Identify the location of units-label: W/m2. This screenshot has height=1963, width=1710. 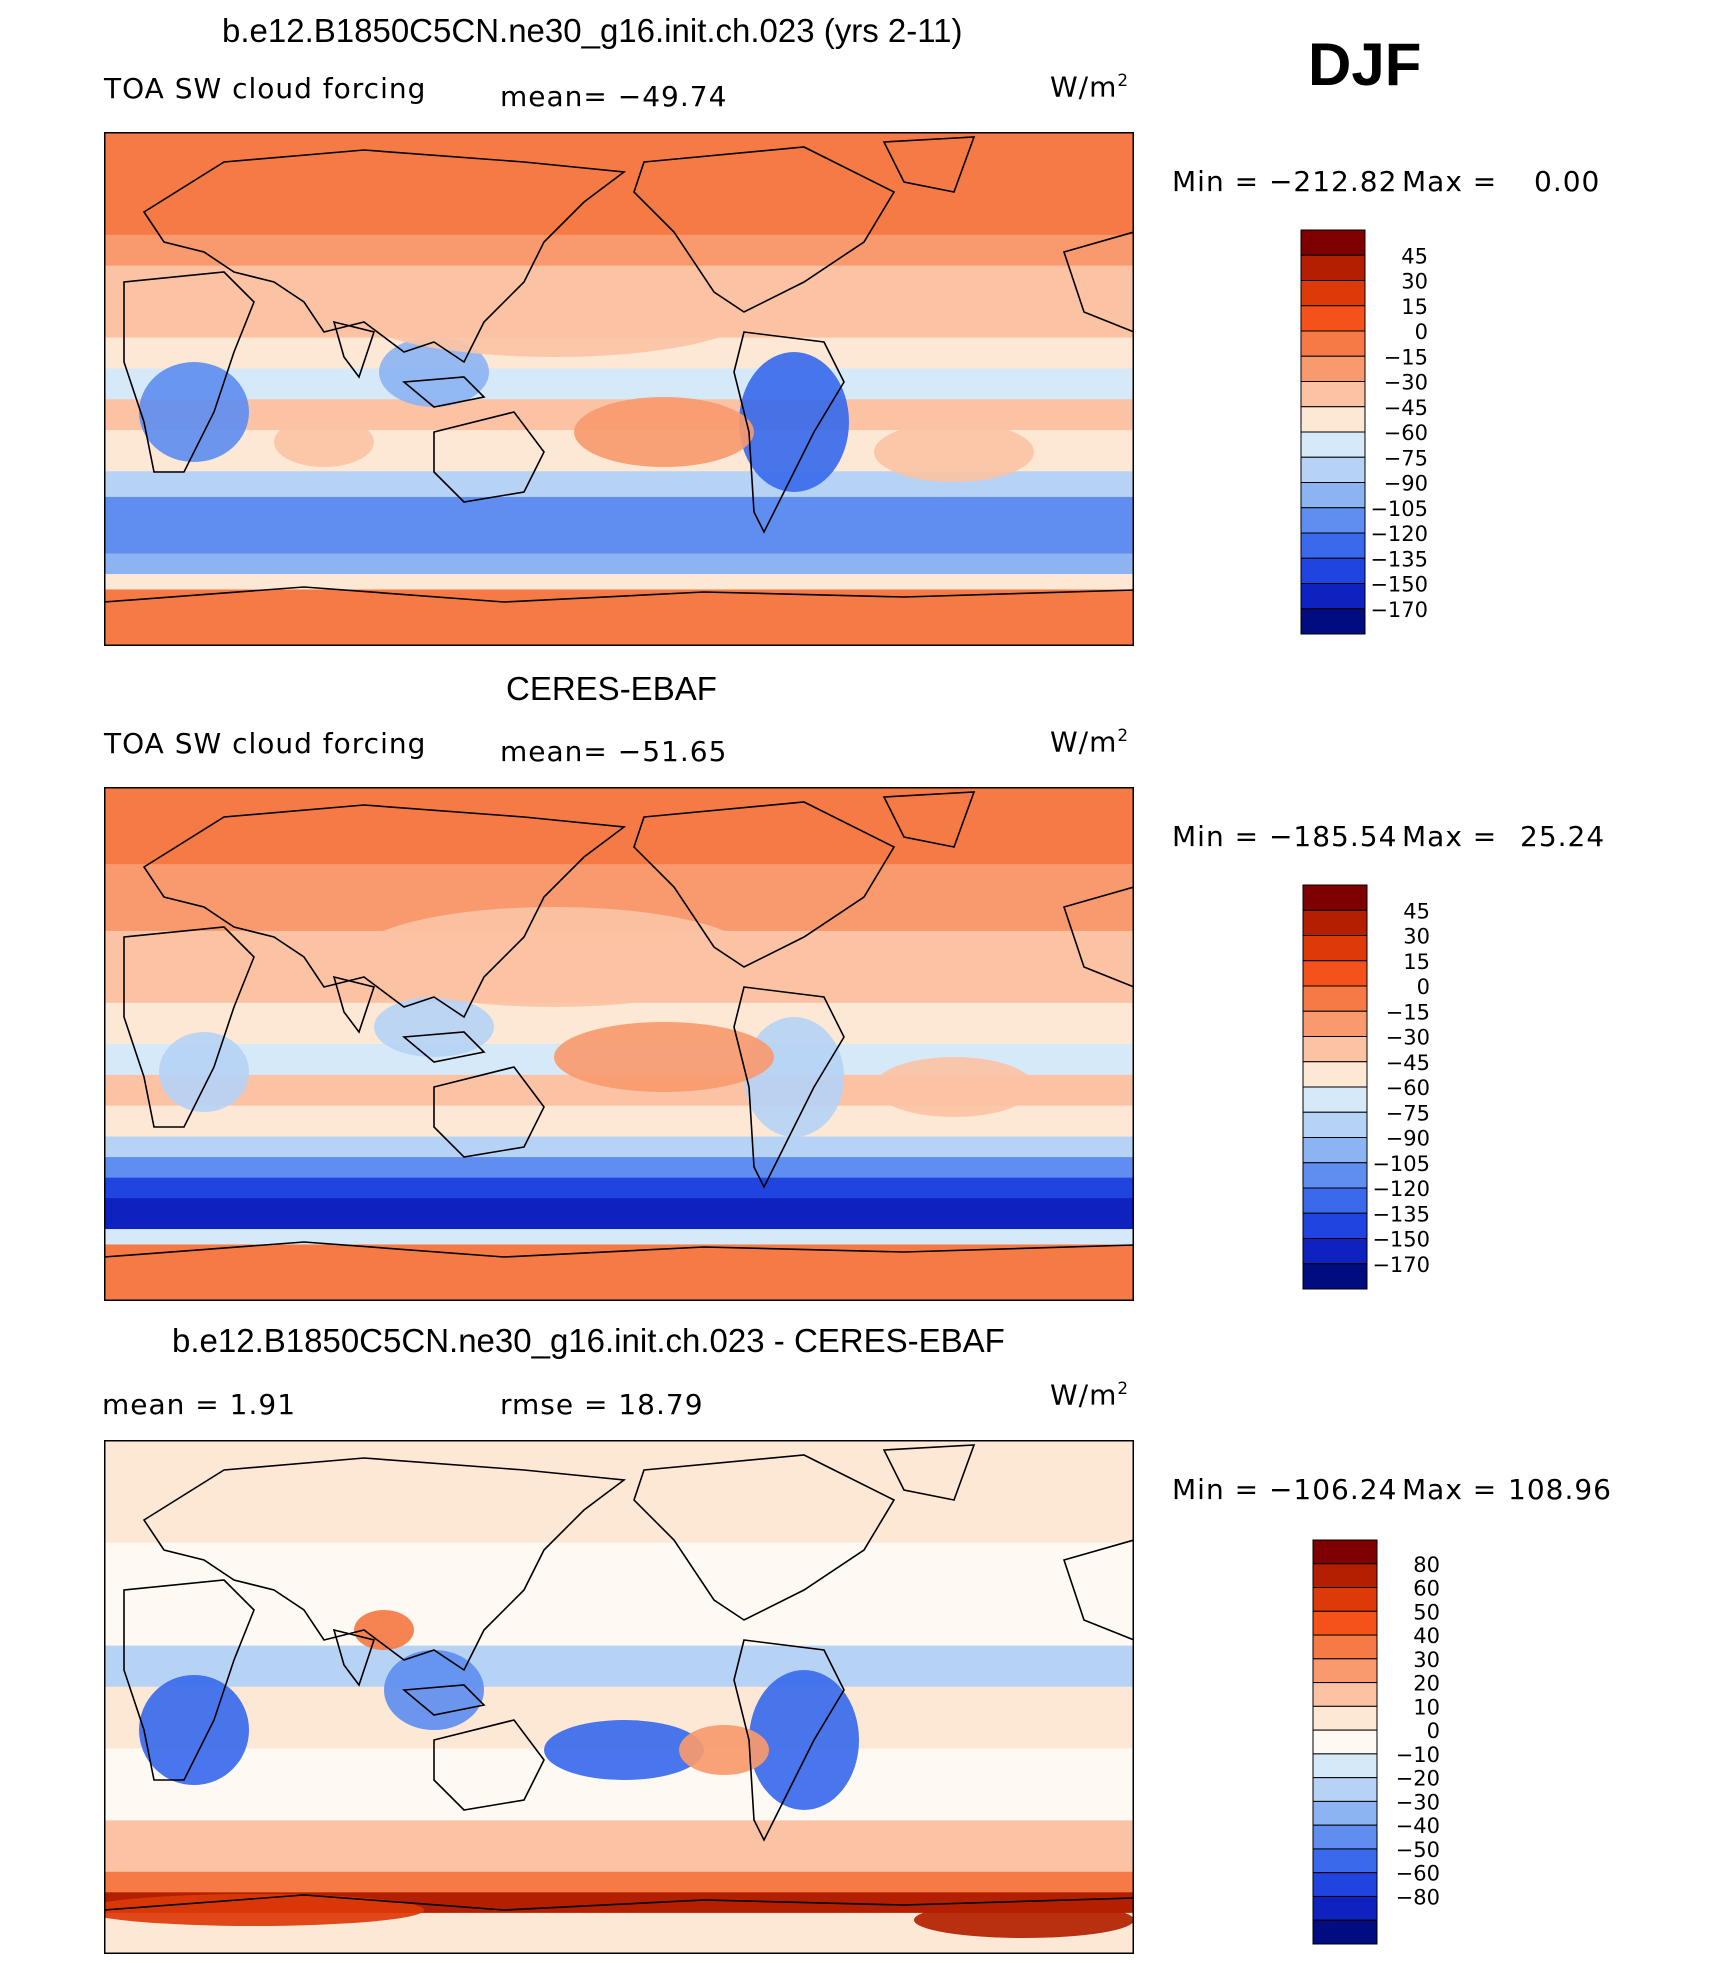
(1089, 741).